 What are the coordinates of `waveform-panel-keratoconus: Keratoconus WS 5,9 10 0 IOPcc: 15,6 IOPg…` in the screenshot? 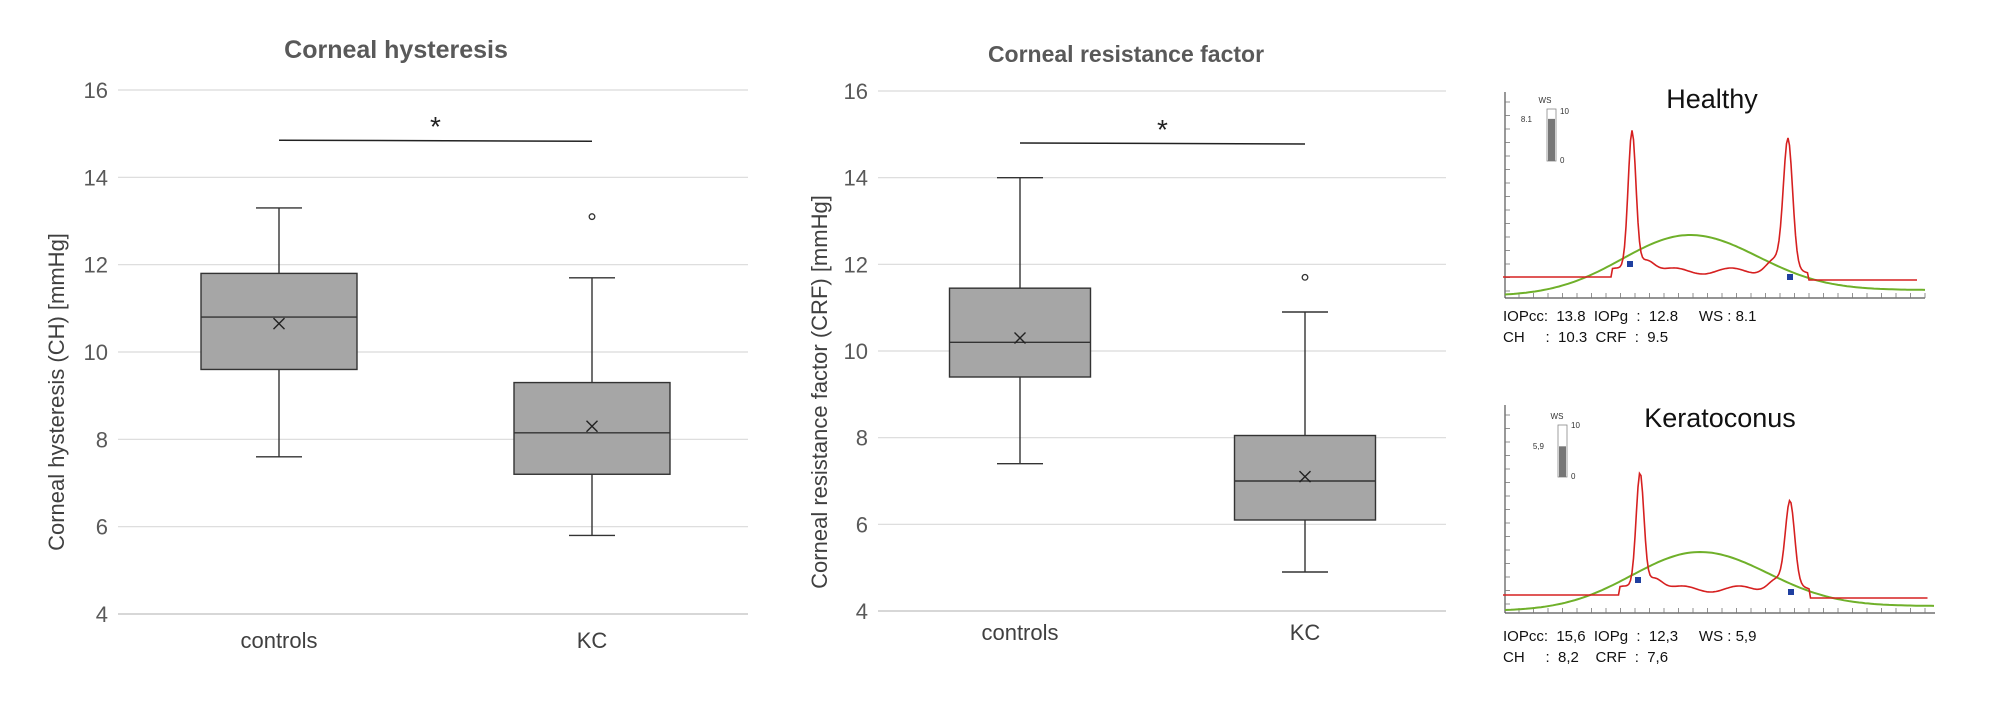 It's located at (1719, 534).